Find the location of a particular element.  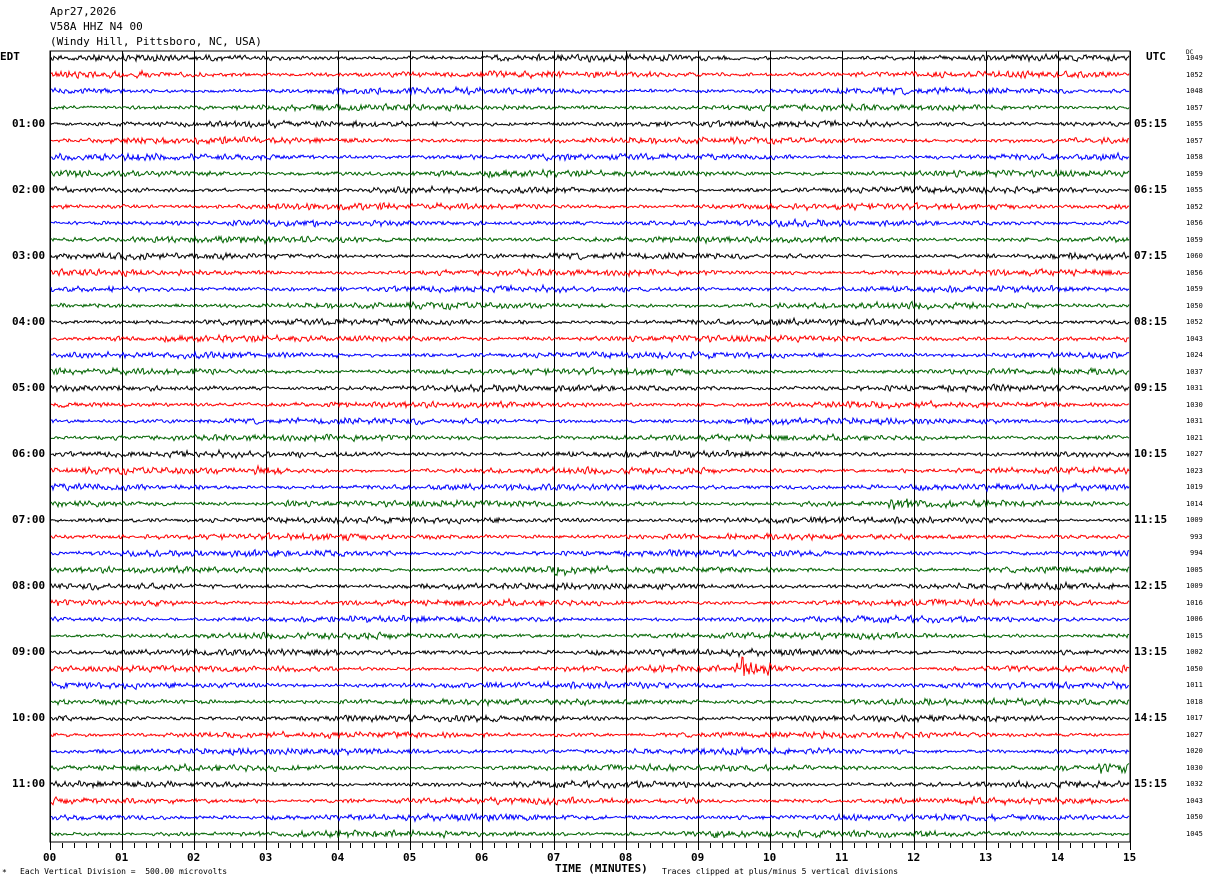

edt-hour-label: 08:00 is located at coordinates (29, 586).